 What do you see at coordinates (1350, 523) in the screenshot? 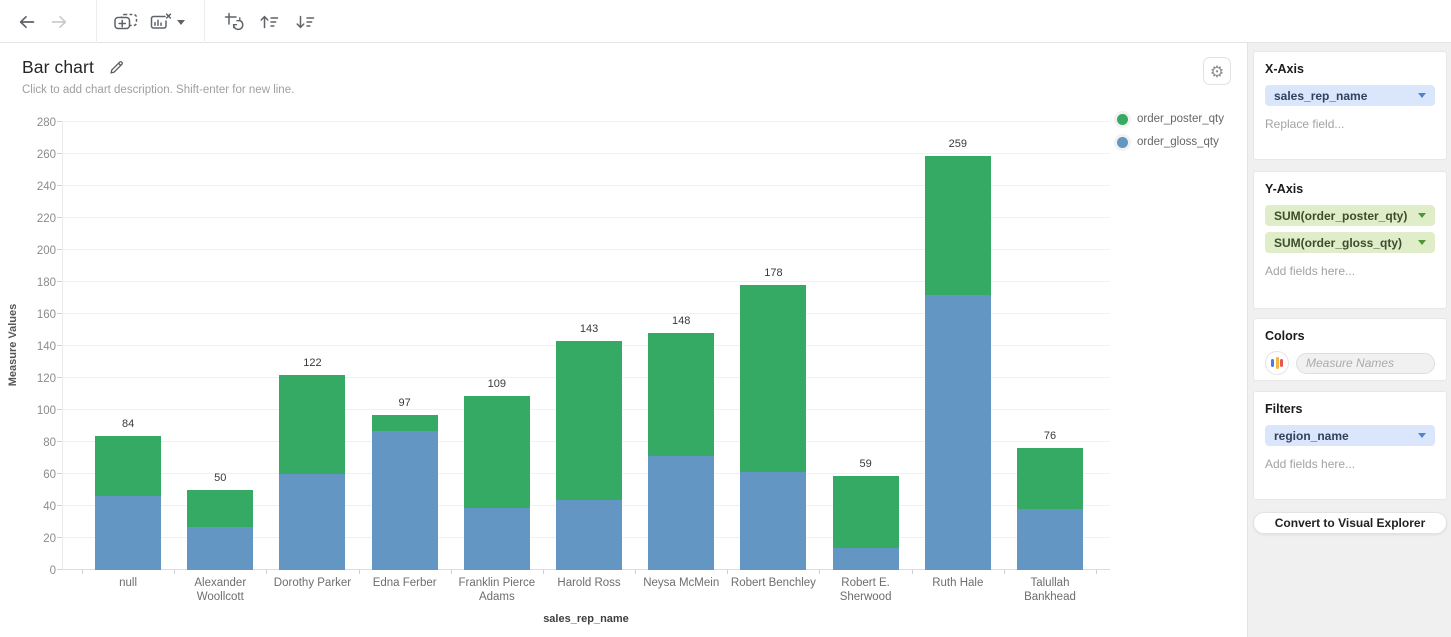
I see `convert-to-visual-explorer-button: Convert to Visual Explorer` at bounding box center [1350, 523].